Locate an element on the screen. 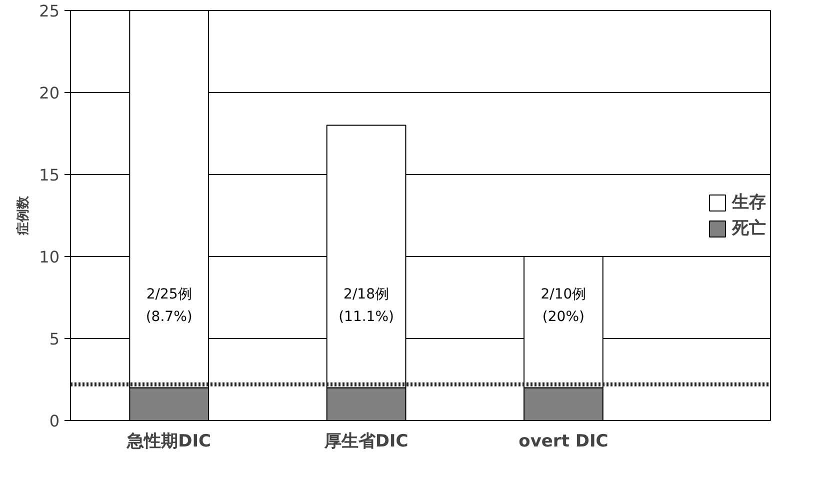 This screenshot has height=498, width=818. annotation: 2/25例 (8.7%) is located at coordinates (169, 305).